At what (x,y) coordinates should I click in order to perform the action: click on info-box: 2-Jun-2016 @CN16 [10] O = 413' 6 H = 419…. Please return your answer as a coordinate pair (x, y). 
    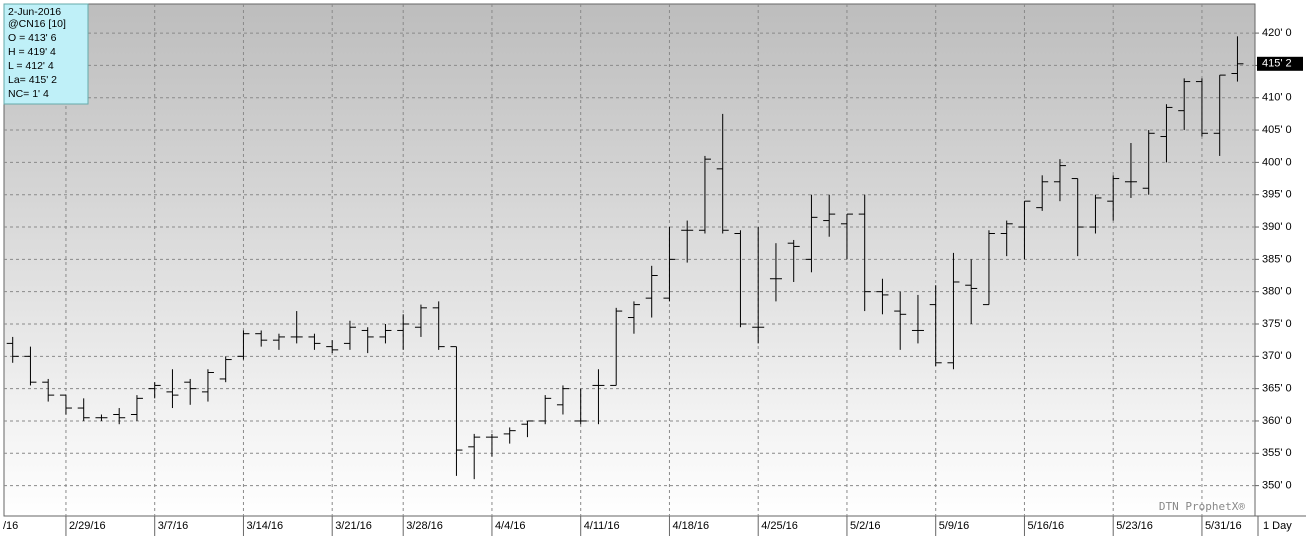
    Looking at the image, I should click on (46, 54).